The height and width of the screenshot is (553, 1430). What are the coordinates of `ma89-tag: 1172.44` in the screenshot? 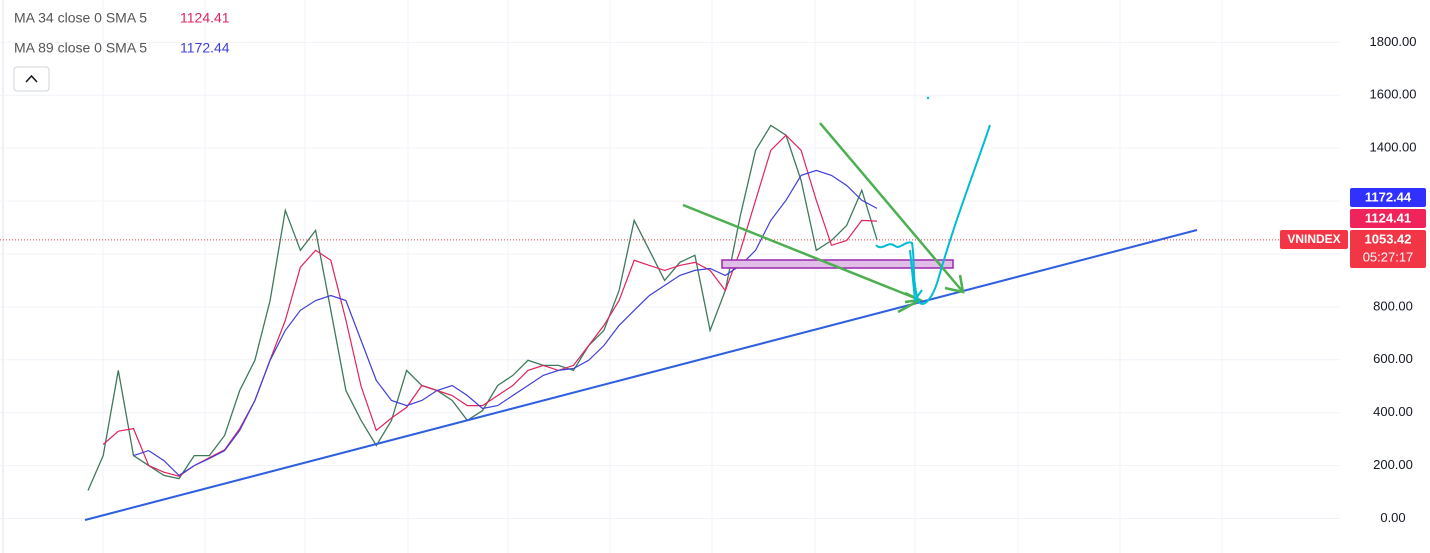 It's located at (1388, 196).